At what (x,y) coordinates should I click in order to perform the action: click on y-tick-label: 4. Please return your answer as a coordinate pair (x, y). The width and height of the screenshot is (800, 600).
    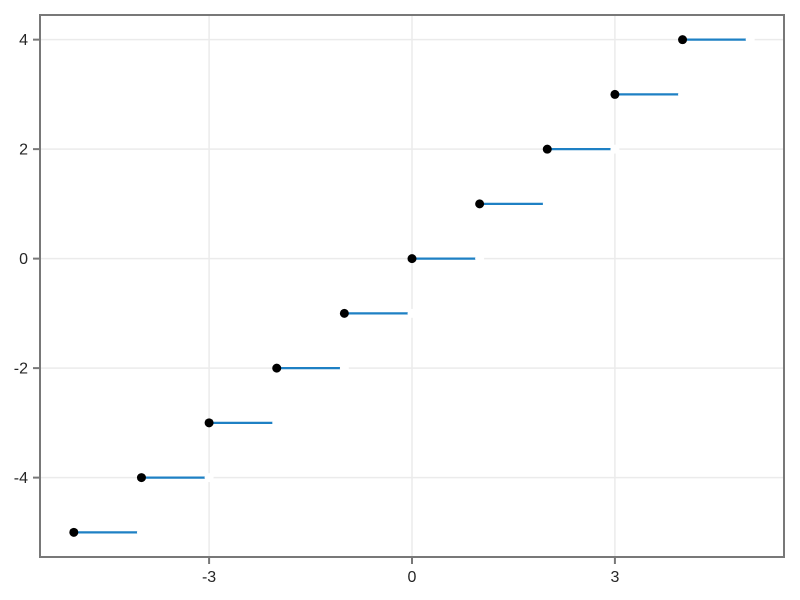
    Looking at the image, I should click on (23, 40).